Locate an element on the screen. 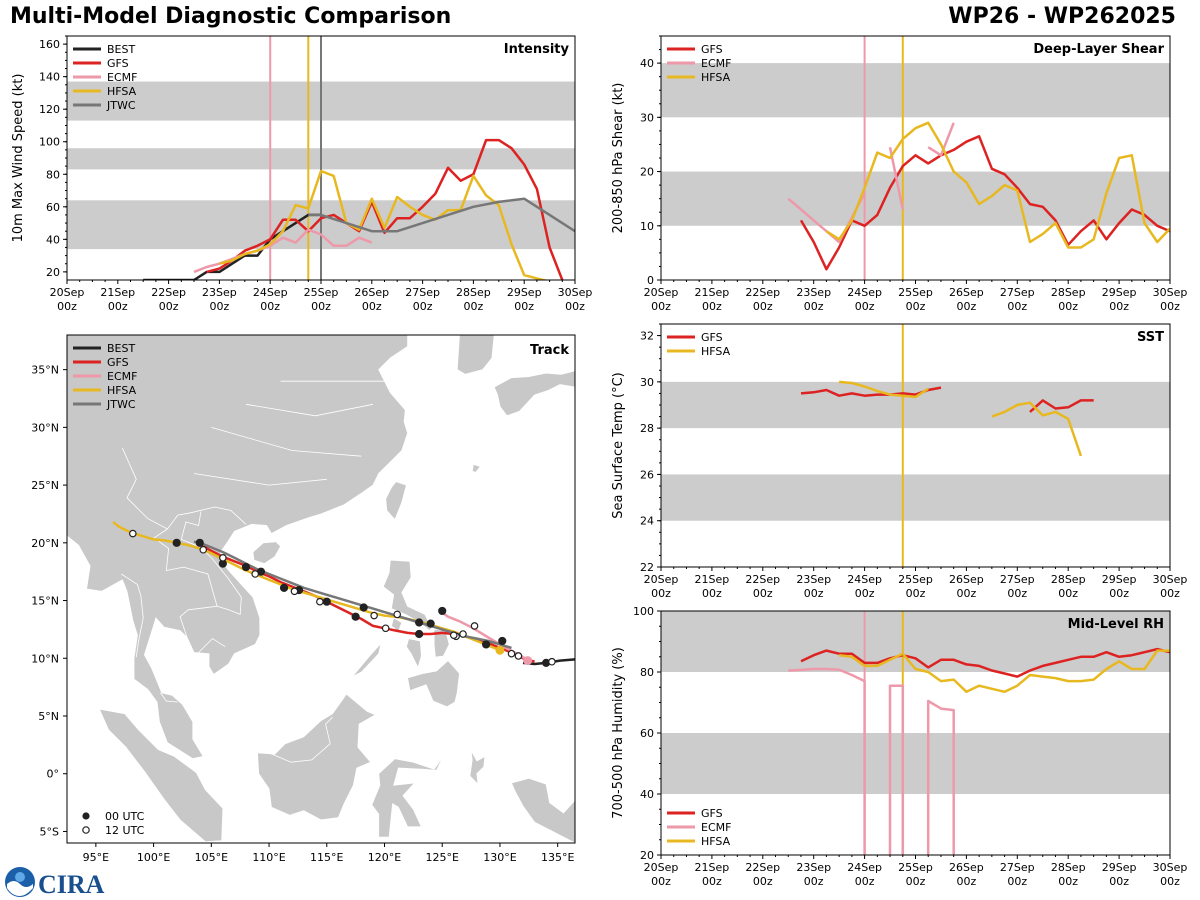 The image size is (1200, 900). rh-threshold-band is located at coordinates (915, 641).